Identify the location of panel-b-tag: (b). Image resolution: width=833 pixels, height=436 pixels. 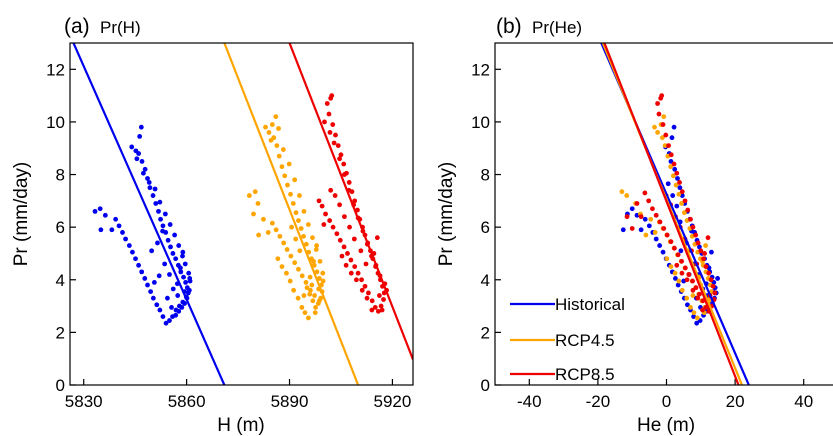
(509, 26).